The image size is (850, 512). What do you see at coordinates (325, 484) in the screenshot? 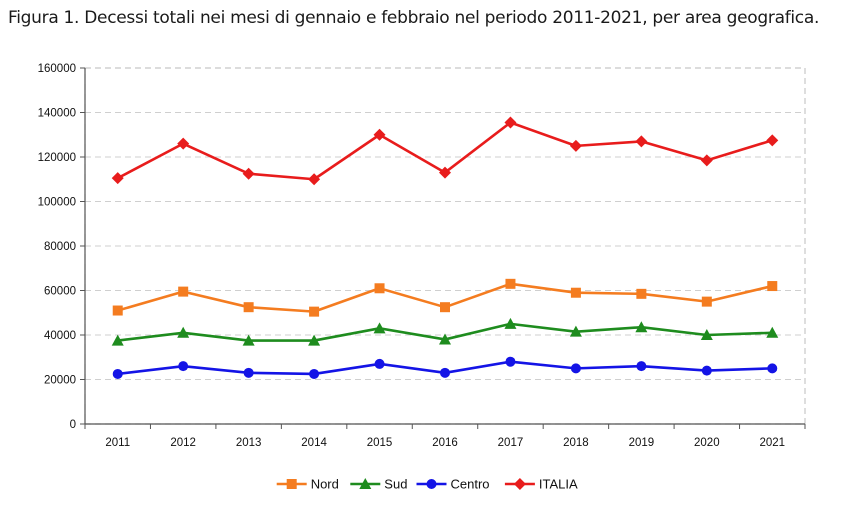
I see `legend-label-nord: Nord` at bounding box center [325, 484].